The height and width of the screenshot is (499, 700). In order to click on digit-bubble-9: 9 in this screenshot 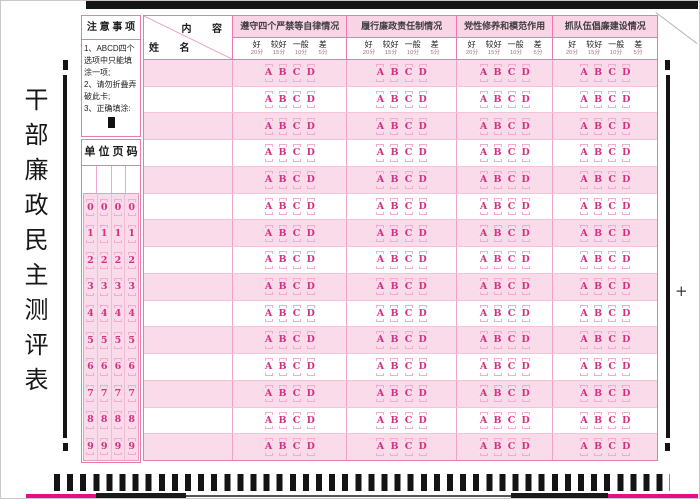, I will do `click(131, 446)`.